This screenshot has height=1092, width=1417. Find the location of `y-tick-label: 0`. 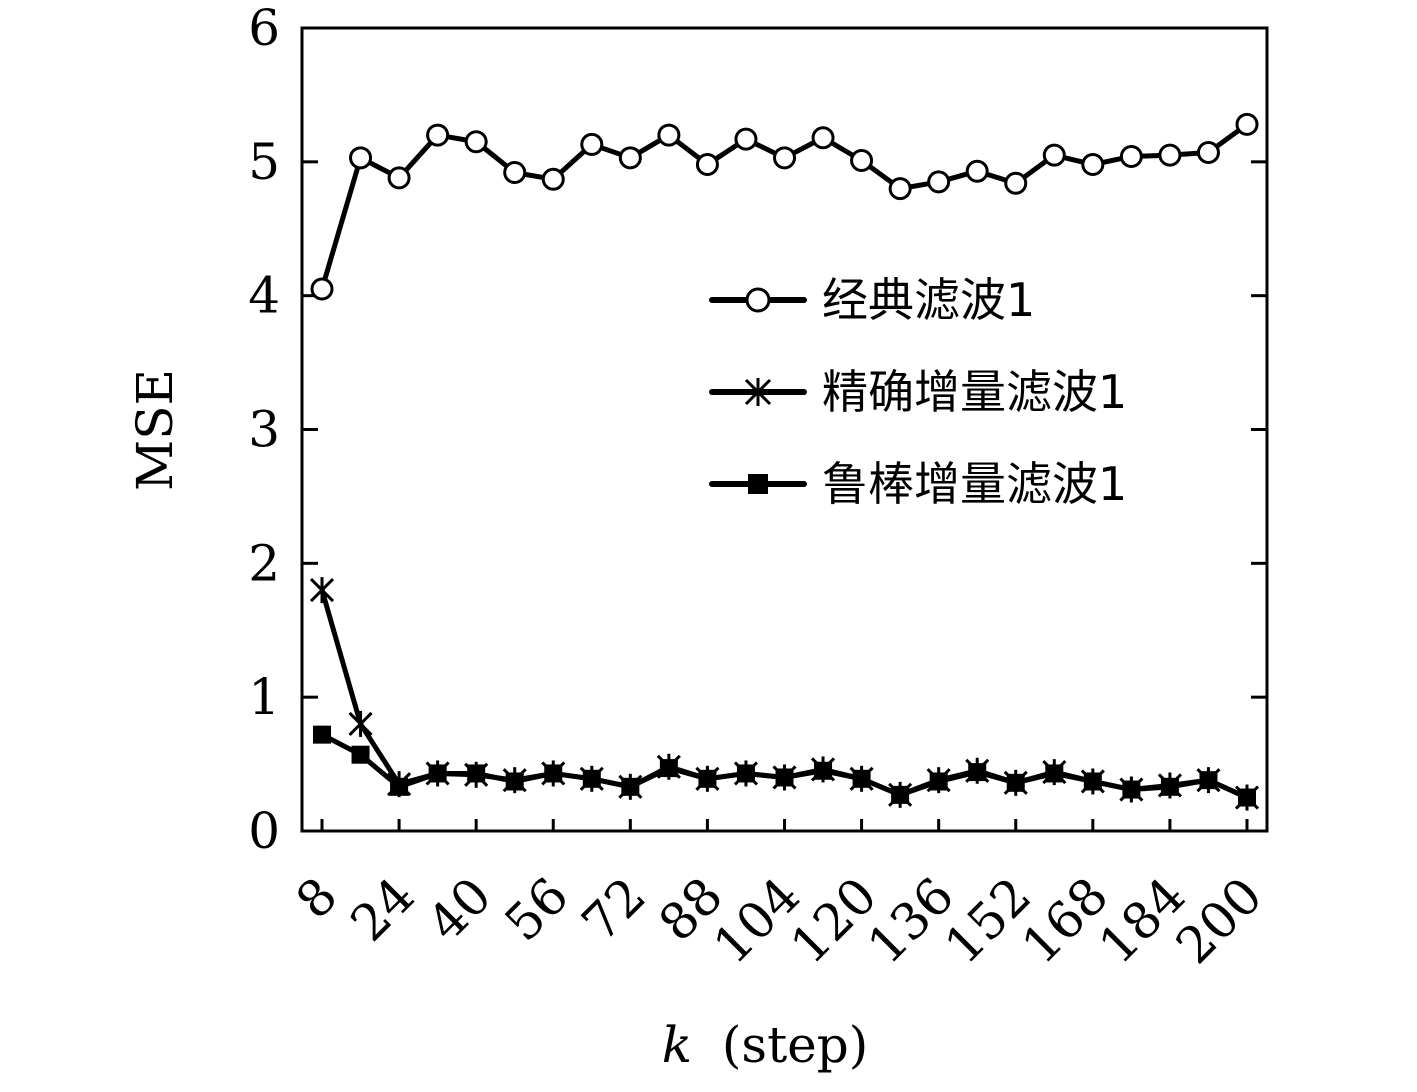

y-tick-label: 0 is located at coordinates (264, 831).